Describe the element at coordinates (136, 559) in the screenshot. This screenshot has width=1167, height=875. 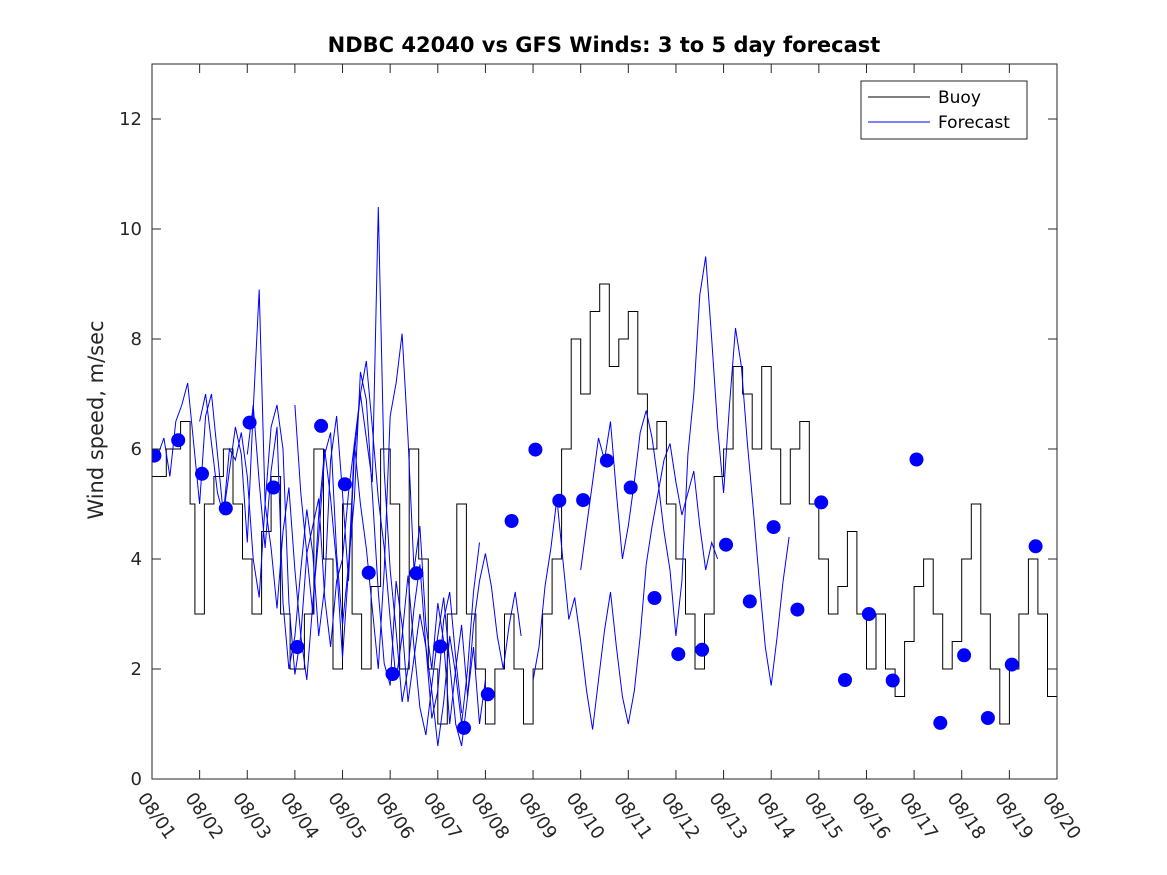
I see `y-tick-label: 4` at that location.